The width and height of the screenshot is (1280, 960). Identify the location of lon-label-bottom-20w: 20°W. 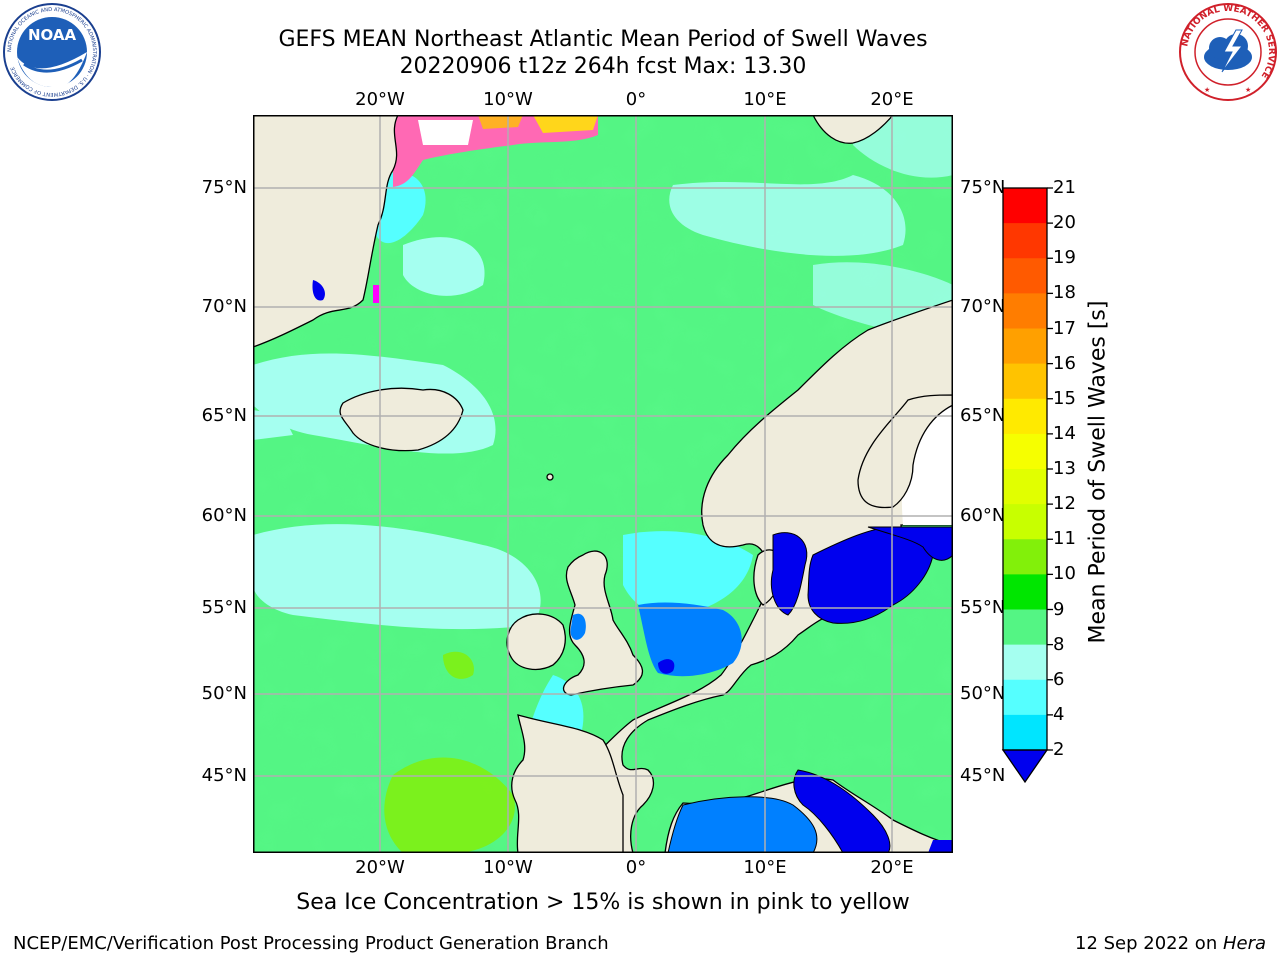
(380, 867).